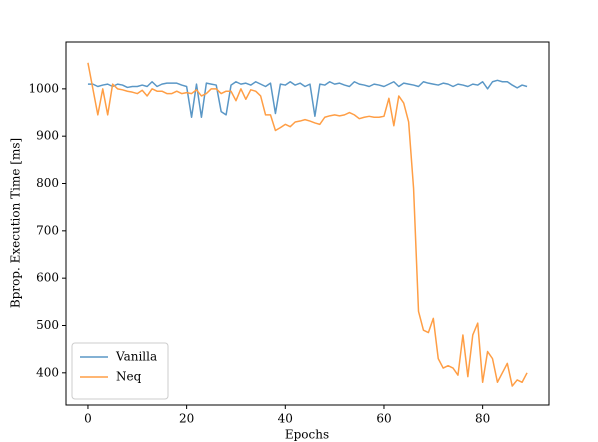 The height and width of the screenshot is (442, 598). I want to click on series-line, so click(307, 98).